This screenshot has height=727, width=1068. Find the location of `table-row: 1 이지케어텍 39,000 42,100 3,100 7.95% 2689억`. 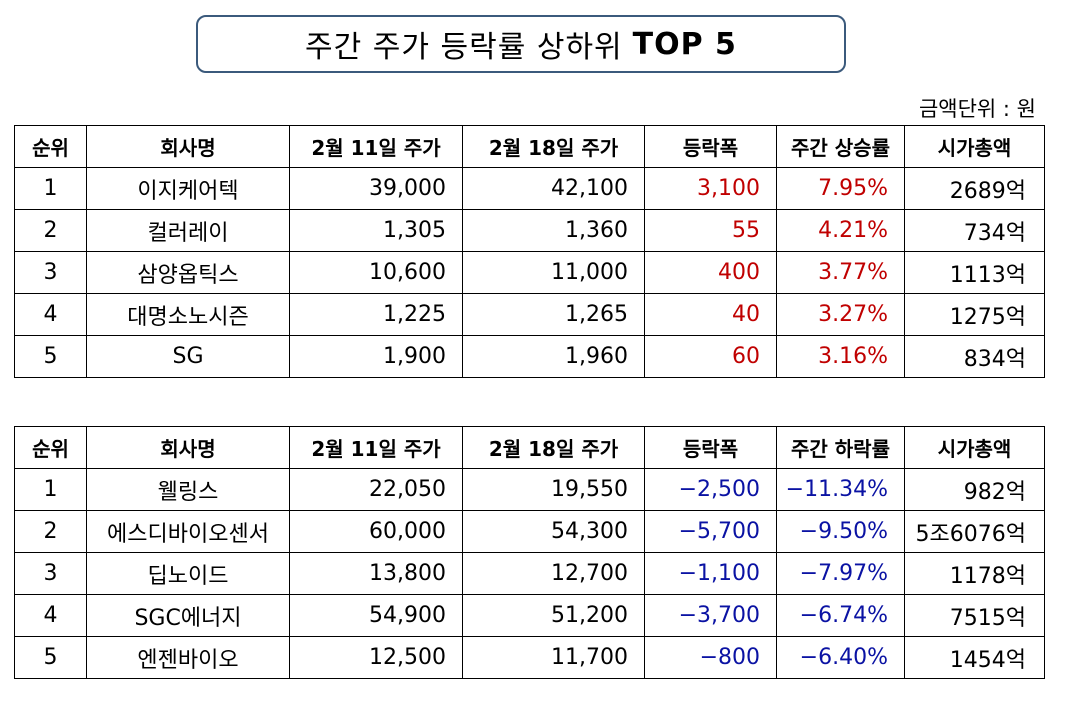

table-row: 1 이지케어텍 39,000 42,100 3,100 7.95% 2689억 is located at coordinates (529, 188).